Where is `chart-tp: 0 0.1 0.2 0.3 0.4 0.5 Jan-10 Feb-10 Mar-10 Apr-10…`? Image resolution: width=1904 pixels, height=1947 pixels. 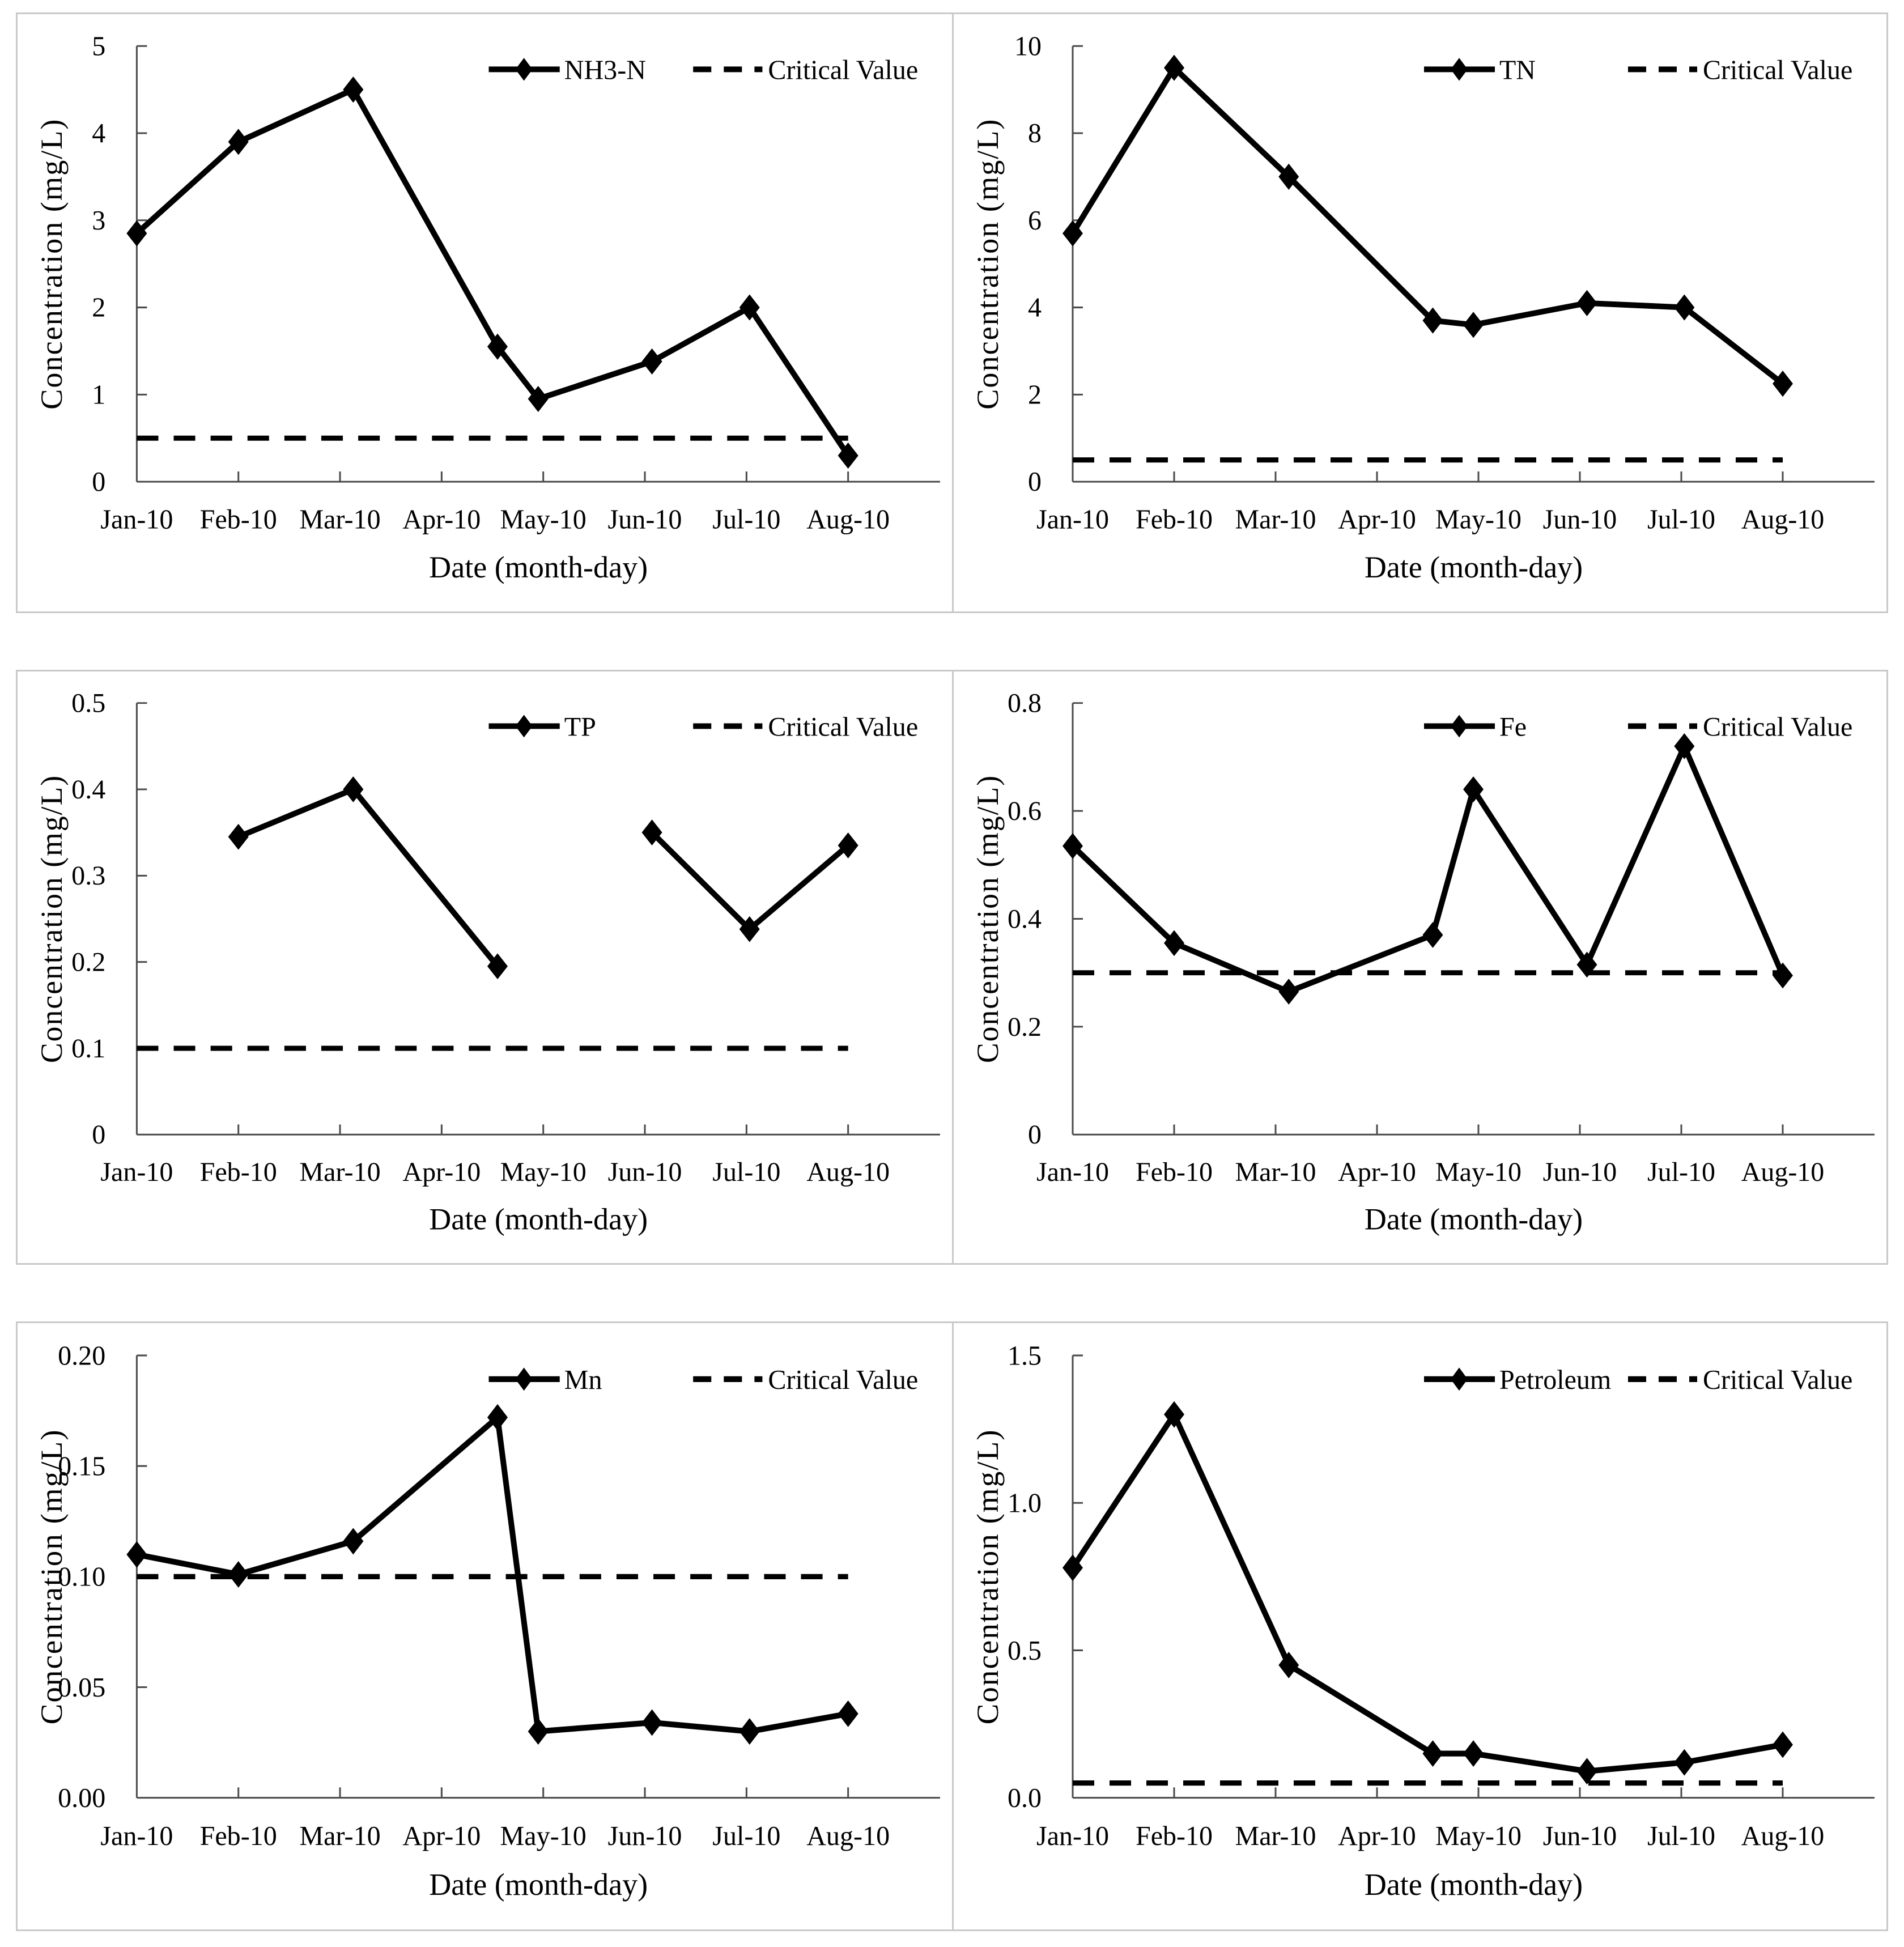 chart-tp: 0 0.1 0.2 0.3 0.4 0.5 Jan-10 Feb-10 Mar-10 Apr-10… is located at coordinates (487, 962).